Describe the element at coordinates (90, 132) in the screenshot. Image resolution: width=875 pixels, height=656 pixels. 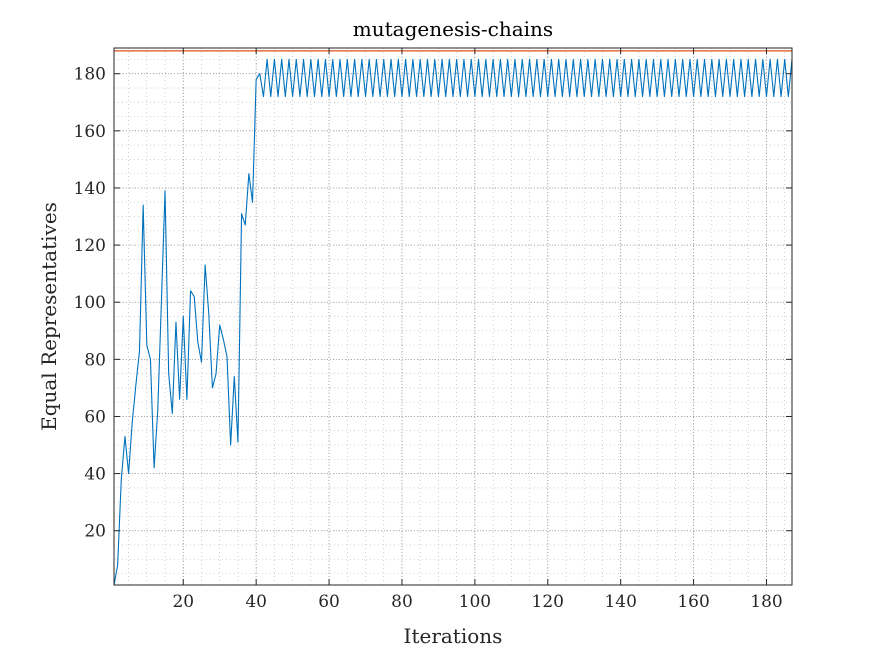
I see `y-tick-label: 160` at that location.